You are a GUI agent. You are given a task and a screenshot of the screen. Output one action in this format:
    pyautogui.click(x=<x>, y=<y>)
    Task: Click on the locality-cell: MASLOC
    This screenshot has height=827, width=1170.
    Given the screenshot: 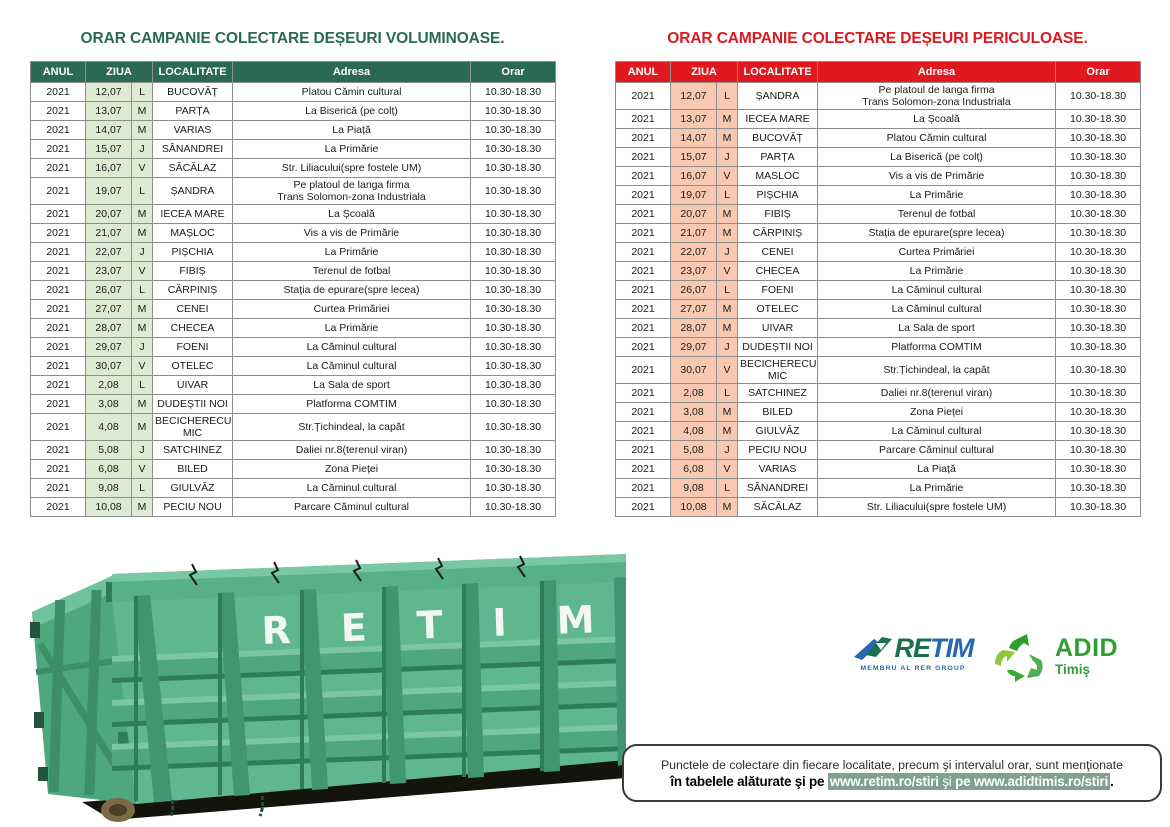 What is the action you would take?
    pyautogui.click(x=778, y=176)
    